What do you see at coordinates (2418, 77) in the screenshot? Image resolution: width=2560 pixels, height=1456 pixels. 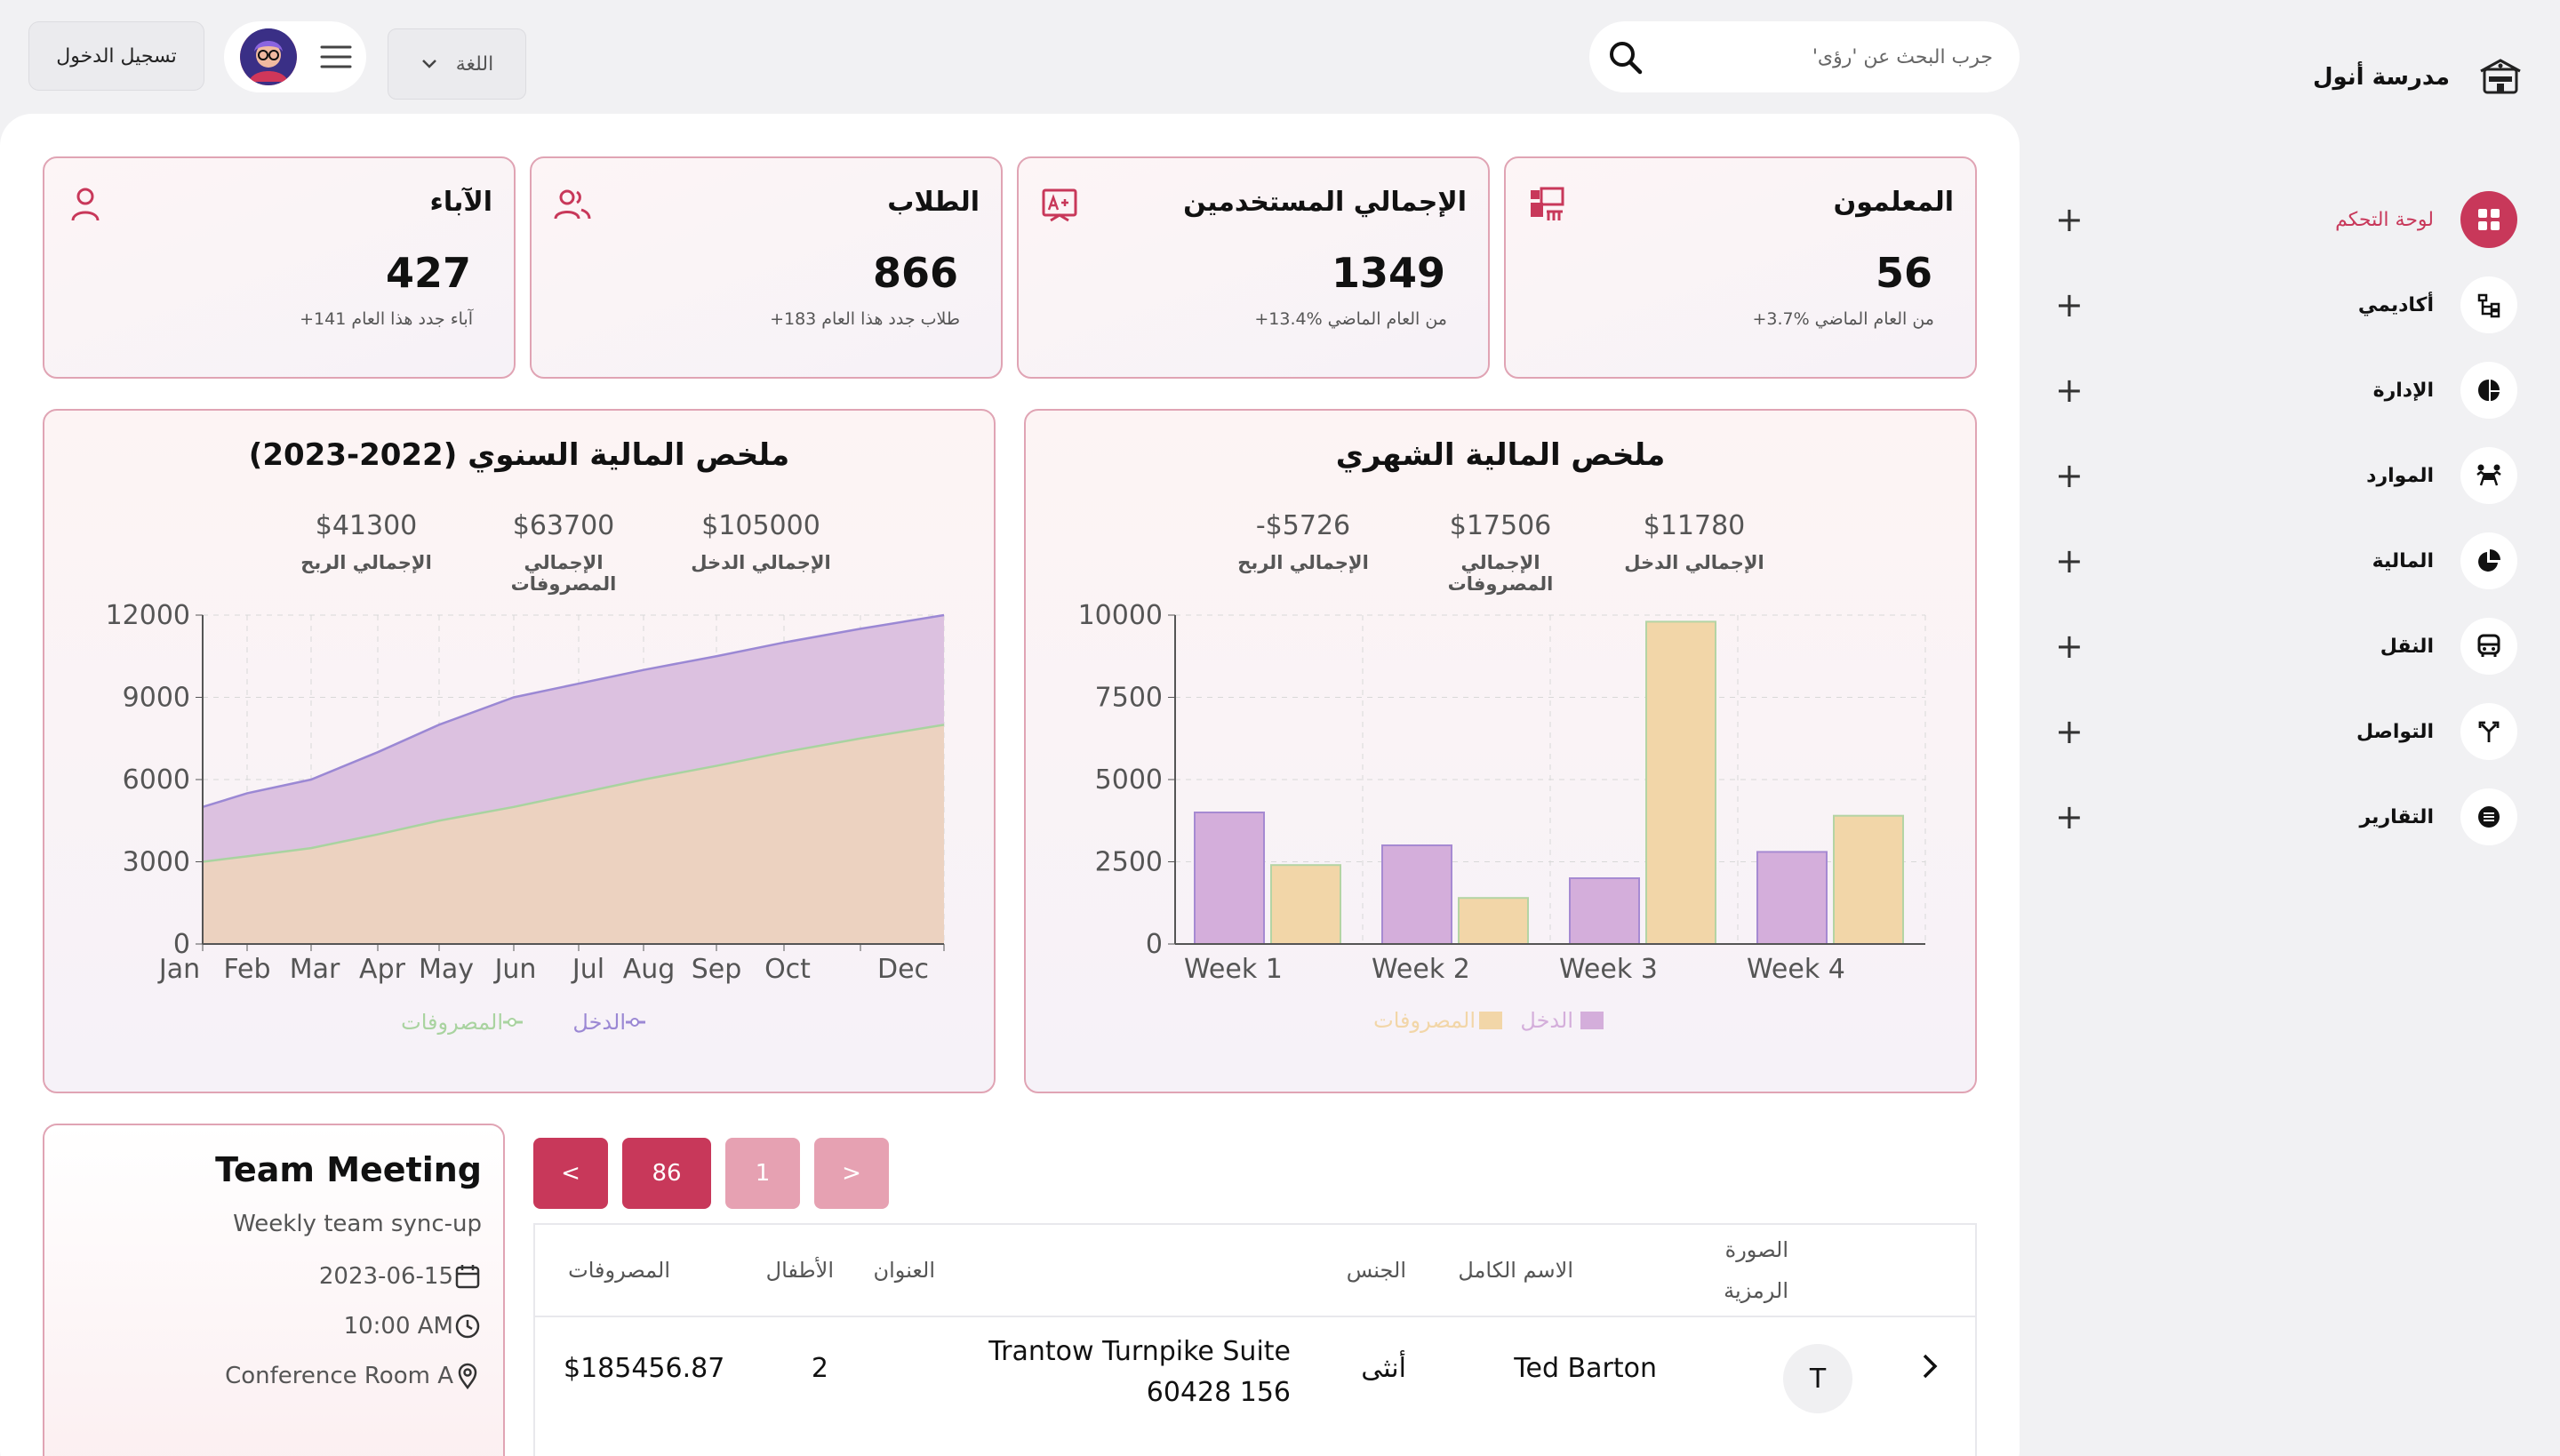 I see `brand: مدرسة أنول` at bounding box center [2418, 77].